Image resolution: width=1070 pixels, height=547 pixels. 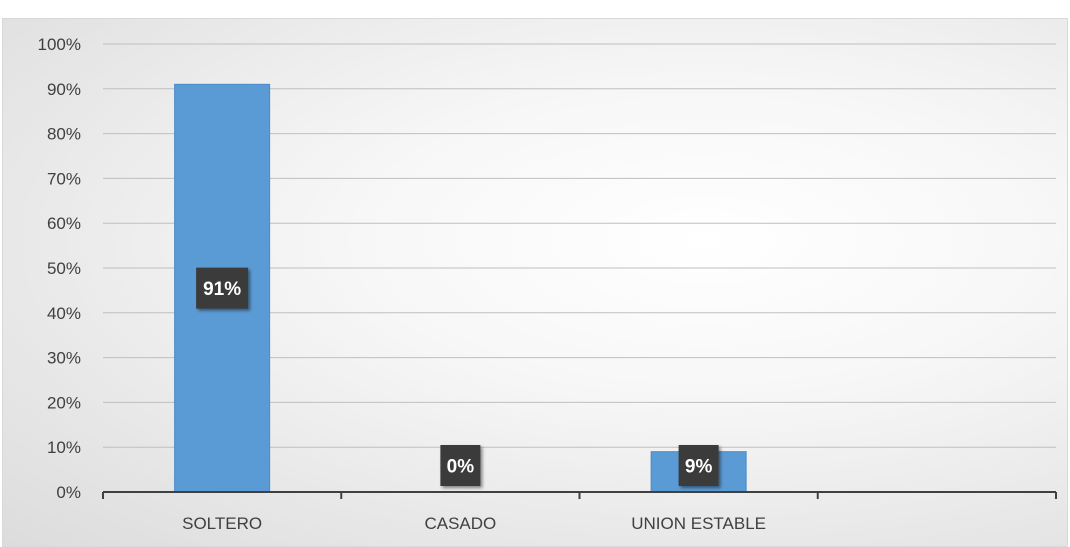 I want to click on y-tick-label: 20%, so click(x=64, y=402).